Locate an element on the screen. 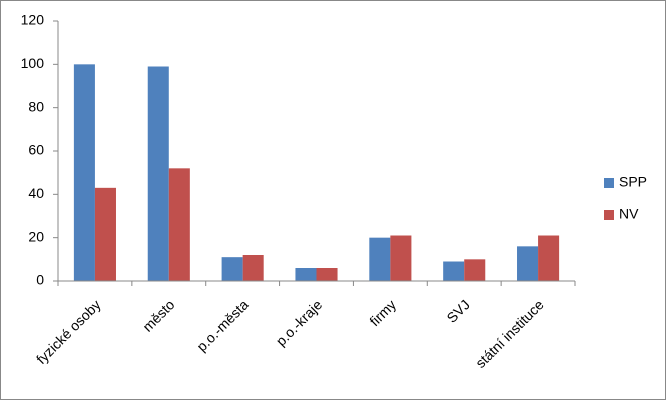 The height and width of the screenshot is (400, 666). legend-label: NV is located at coordinates (629, 214).